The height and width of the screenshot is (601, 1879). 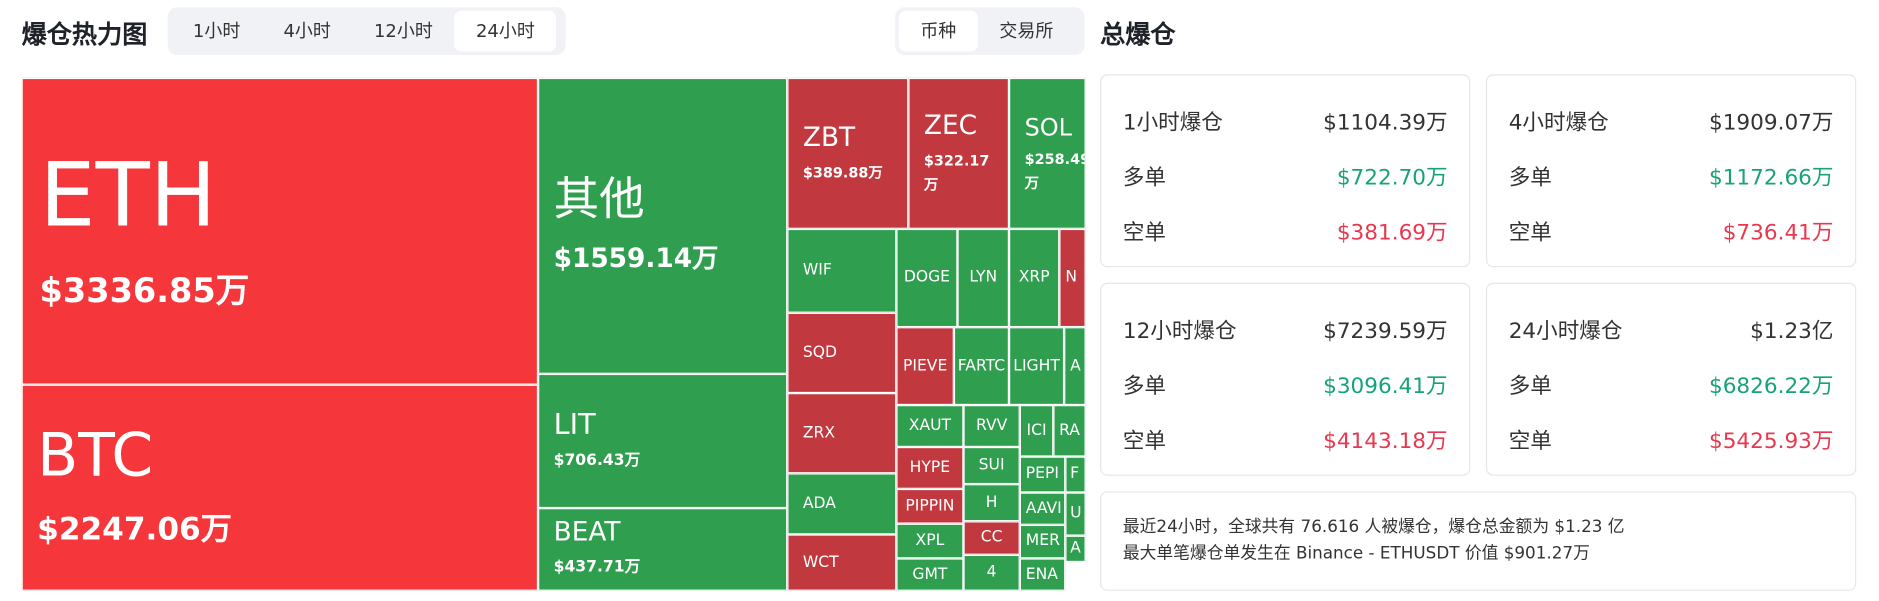 I want to click on tile-label: BEAT, so click(x=587, y=532).